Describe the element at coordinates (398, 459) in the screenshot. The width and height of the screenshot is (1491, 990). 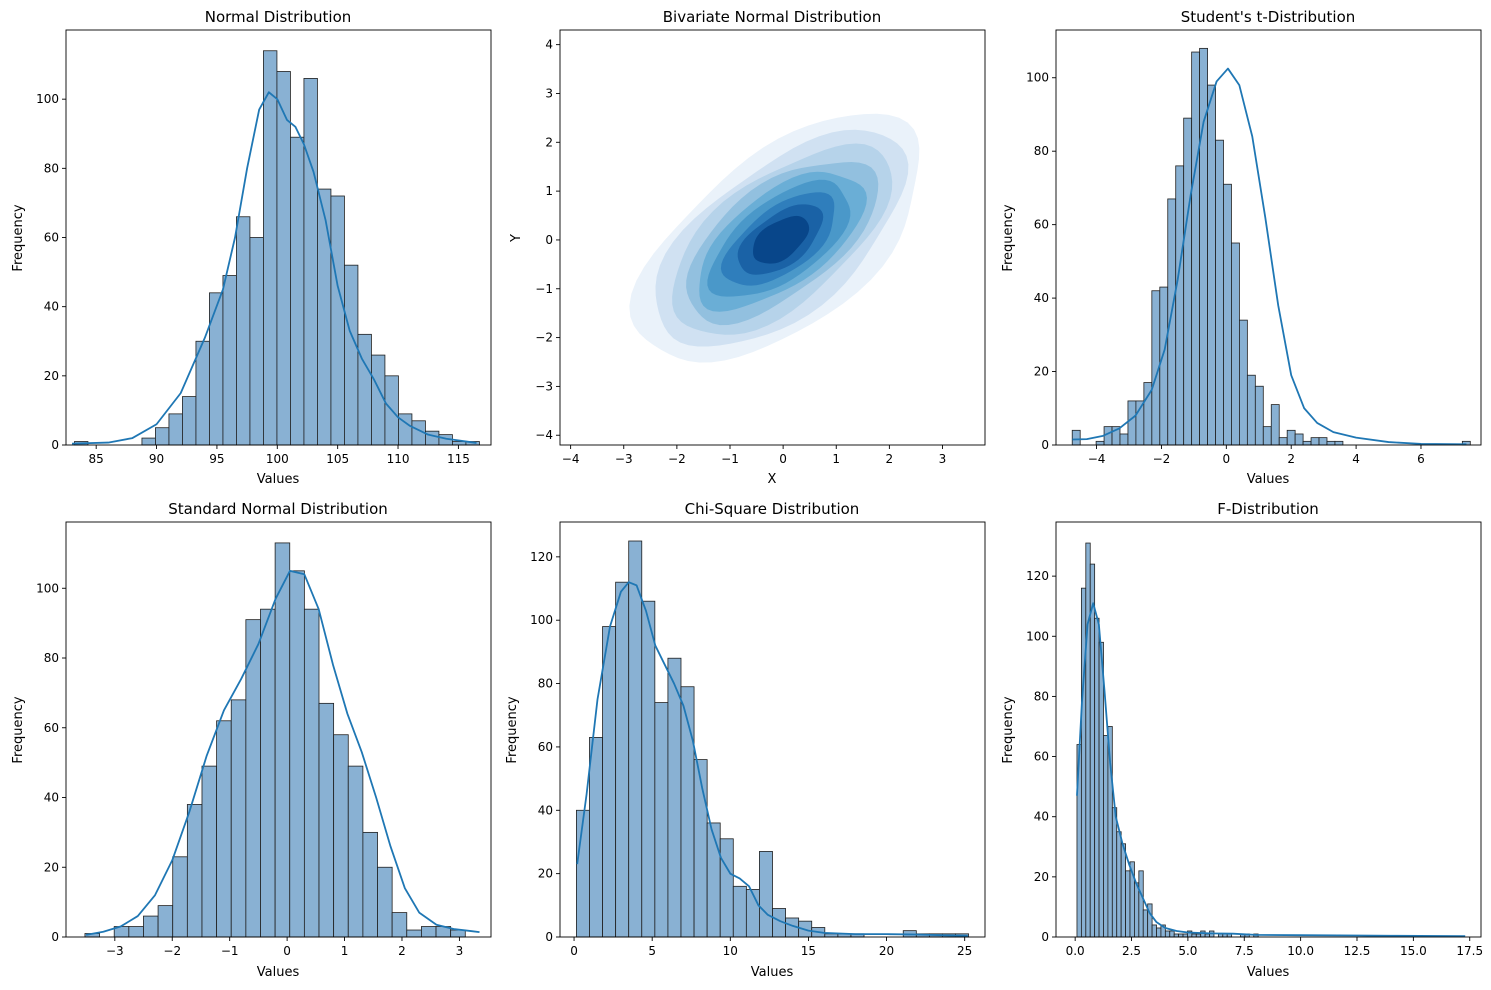
I see `x-tick-label: 110` at that location.